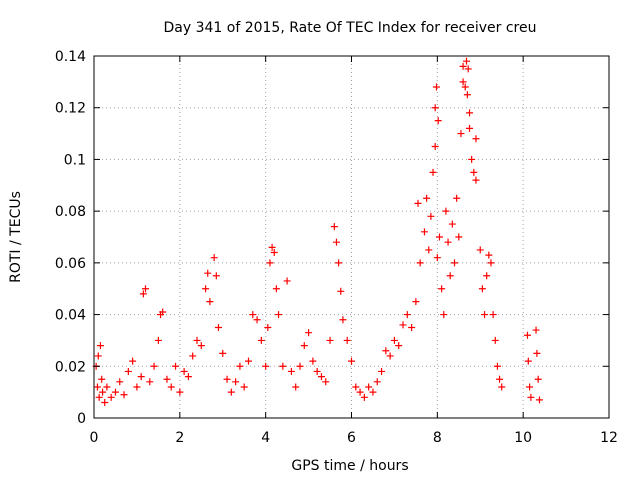  Describe the element at coordinates (70, 109) in the screenshot. I see `y-tick-label: 0.12` at that location.